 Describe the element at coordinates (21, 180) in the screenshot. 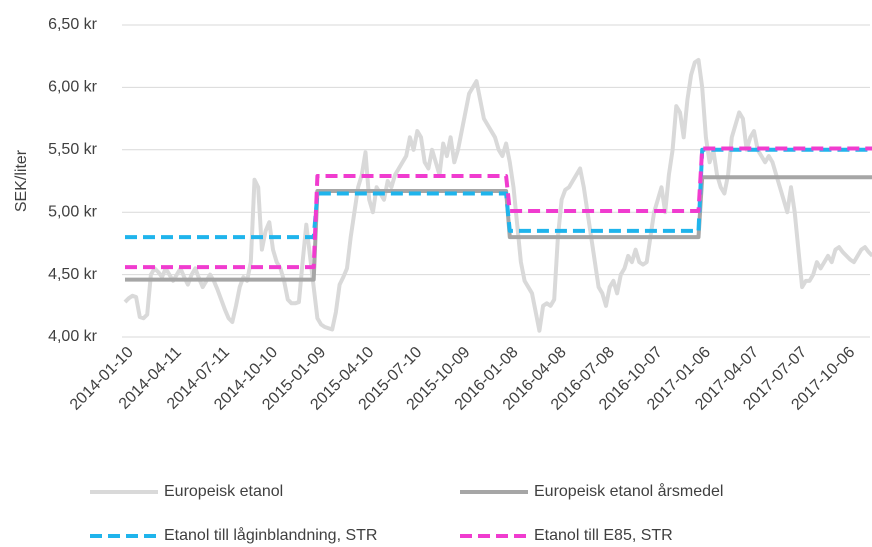

I see `y-axis-label: SEK/liter` at that location.